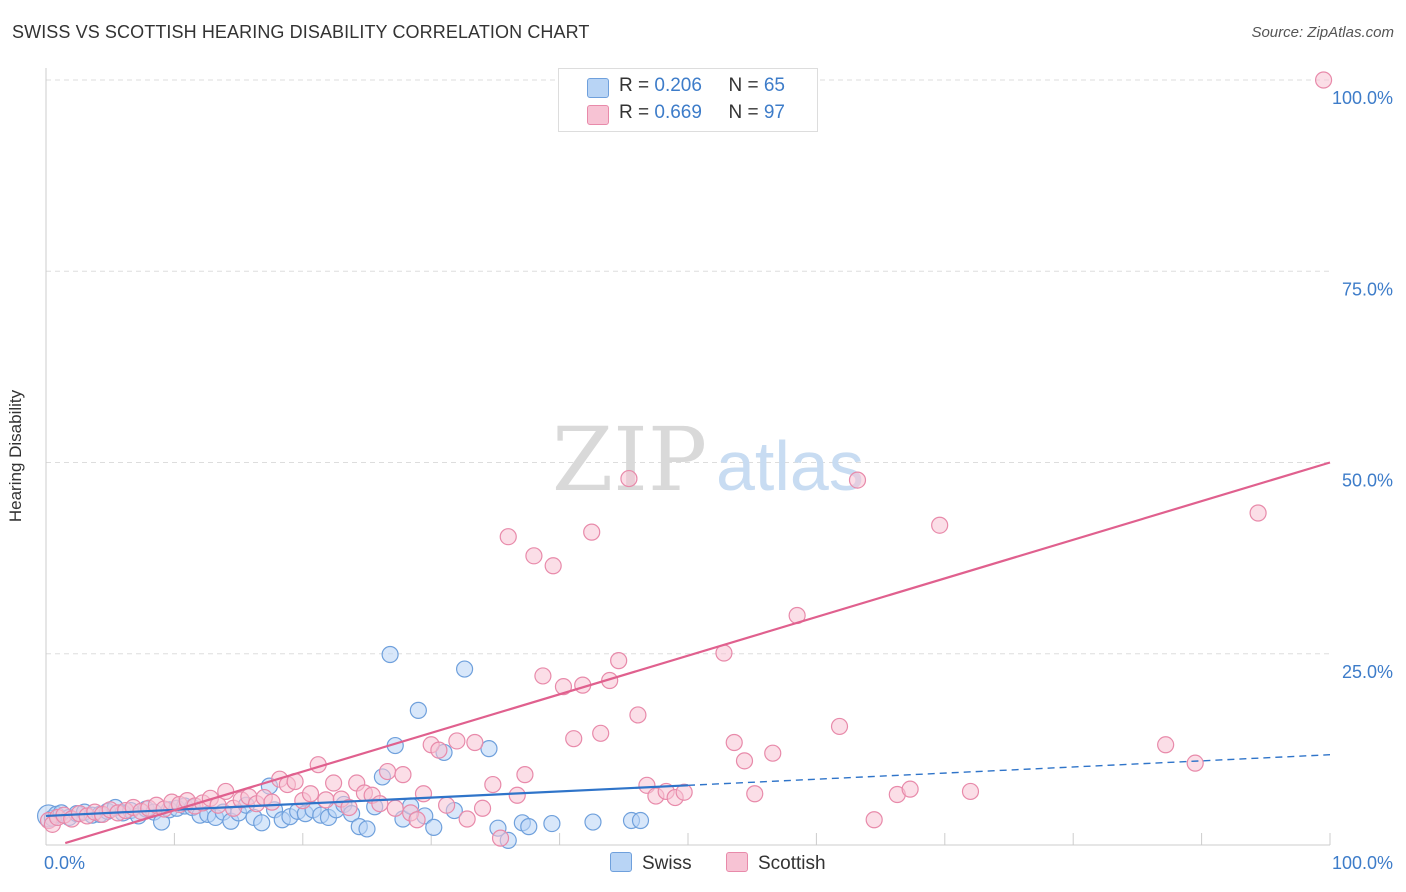 The height and width of the screenshot is (892, 1406). Describe the element at coordinates (1362, 98) in the screenshot. I see `y-tick-label-3: 100.0%` at that location.